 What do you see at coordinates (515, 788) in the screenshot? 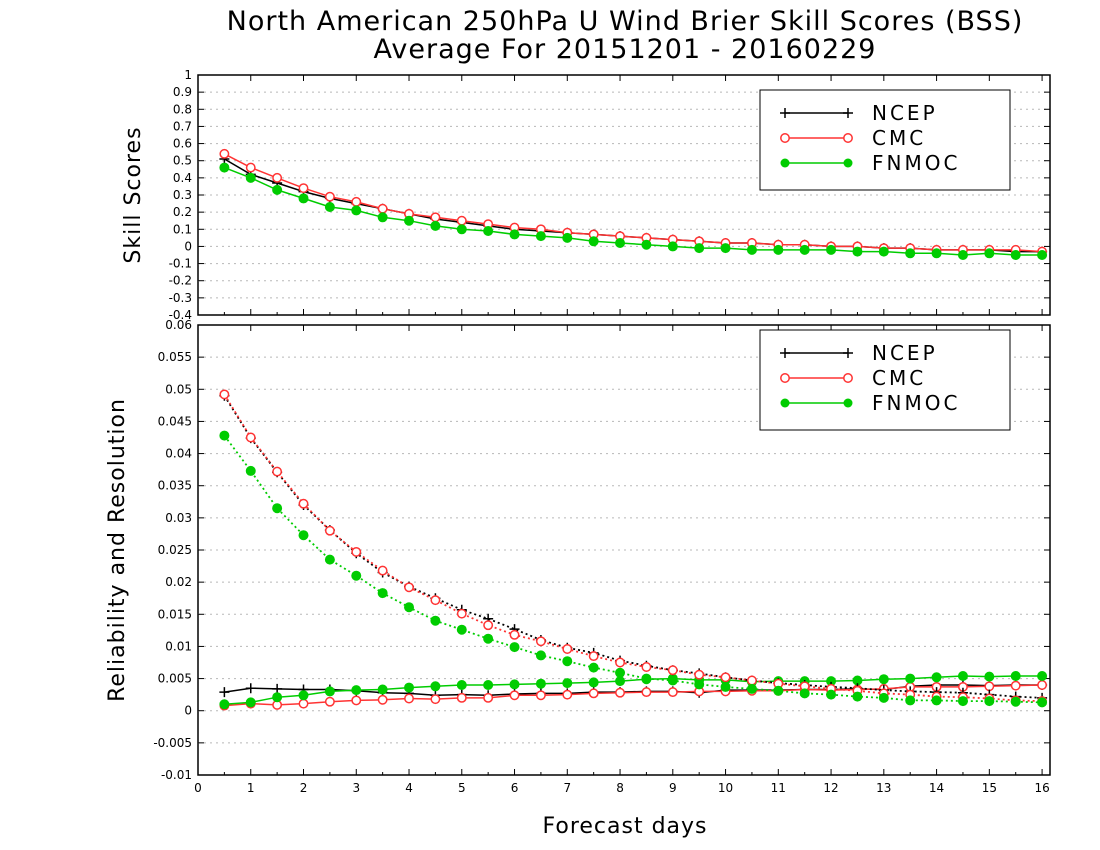
I see `x-tick-label: 6` at bounding box center [515, 788].